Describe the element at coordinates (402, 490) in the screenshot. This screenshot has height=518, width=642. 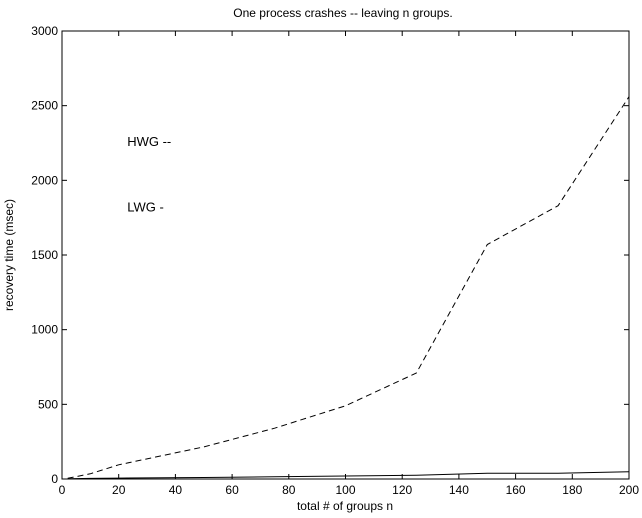
I see `x-tick-label: 120` at that location.